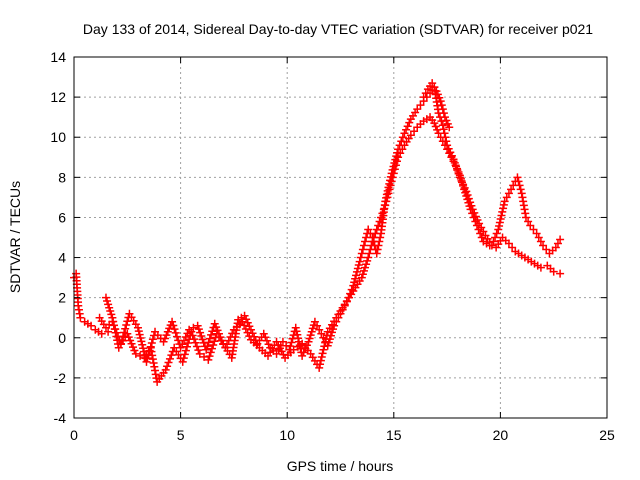 The image size is (640, 480). I want to click on series-arc-d, so click(436, 105).